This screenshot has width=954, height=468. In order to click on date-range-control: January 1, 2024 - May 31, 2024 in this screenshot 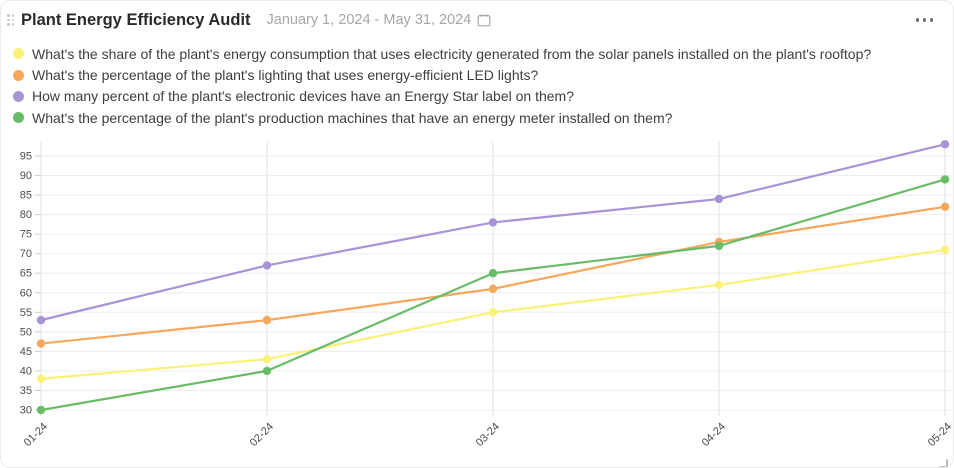, I will do `click(379, 20)`.